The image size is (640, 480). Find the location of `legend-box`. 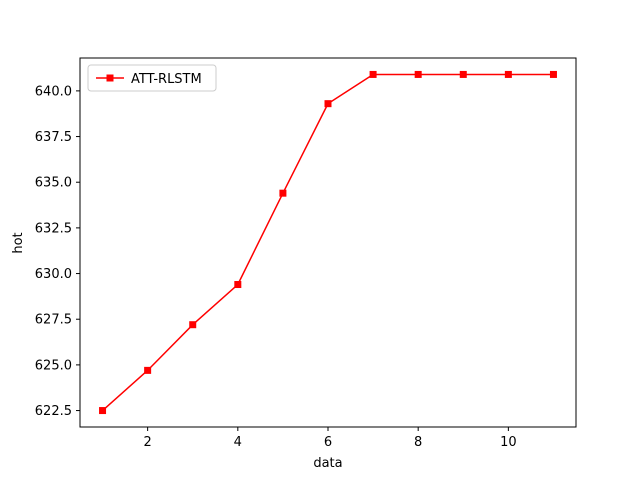

legend-box is located at coordinates (152, 78).